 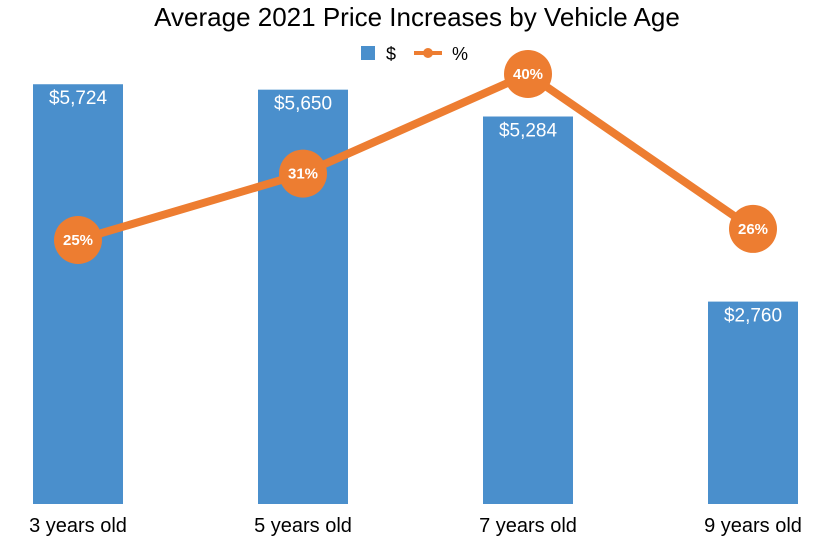 I want to click on percent-label-1: 25%, so click(x=78, y=240).